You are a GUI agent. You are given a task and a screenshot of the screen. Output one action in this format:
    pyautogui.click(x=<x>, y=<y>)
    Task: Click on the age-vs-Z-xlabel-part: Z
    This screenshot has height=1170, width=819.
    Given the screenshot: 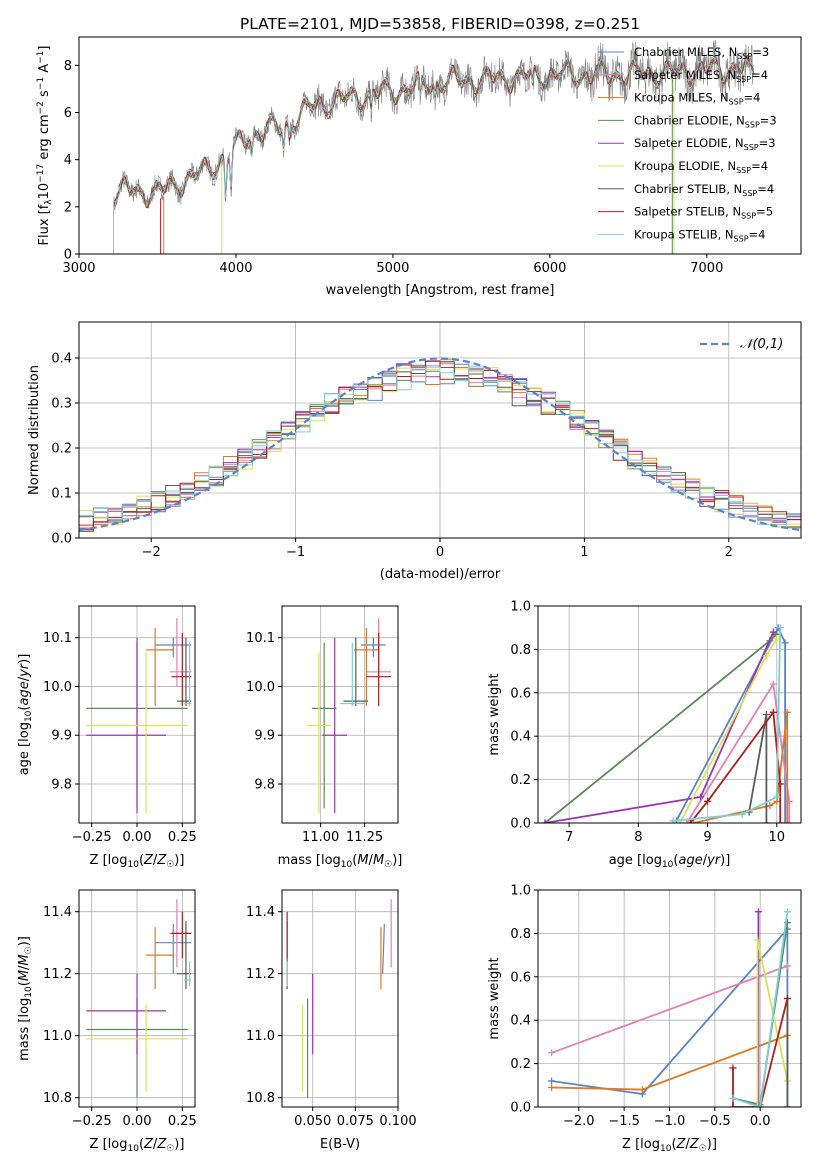 What is the action you would take?
    pyautogui.click(x=148, y=860)
    